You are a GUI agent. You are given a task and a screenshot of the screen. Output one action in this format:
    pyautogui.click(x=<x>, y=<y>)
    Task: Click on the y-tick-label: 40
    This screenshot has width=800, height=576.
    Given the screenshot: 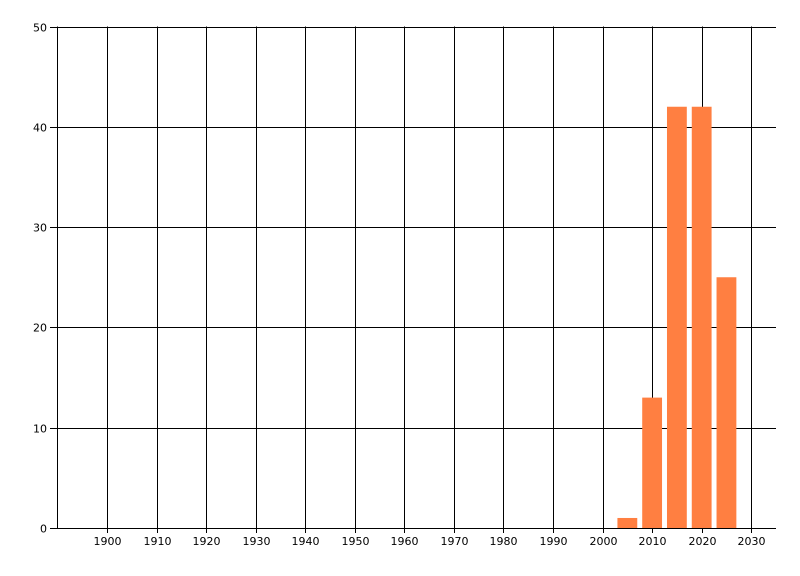 What is the action you would take?
    pyautogui.click(x=40, y=128)
    